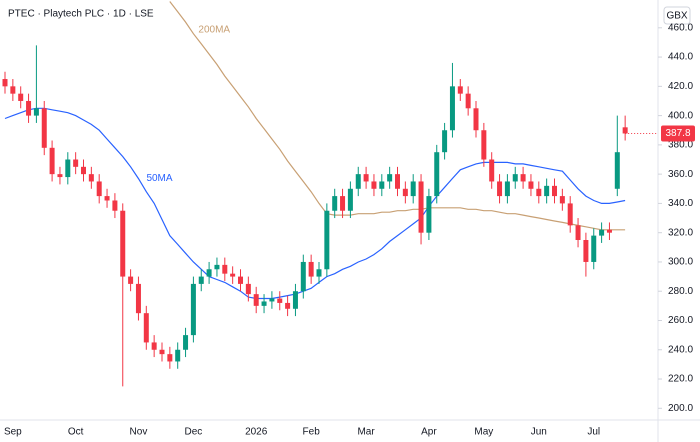 The height and width of the screenshot is (442, 700). I want to click on x-tick-label: Sep, so click(13, 432).